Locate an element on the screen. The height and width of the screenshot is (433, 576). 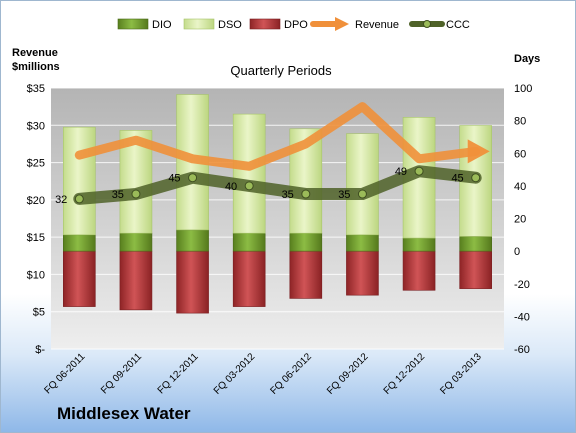
y-left-tick: $10 is located at coordinates (36, 275).